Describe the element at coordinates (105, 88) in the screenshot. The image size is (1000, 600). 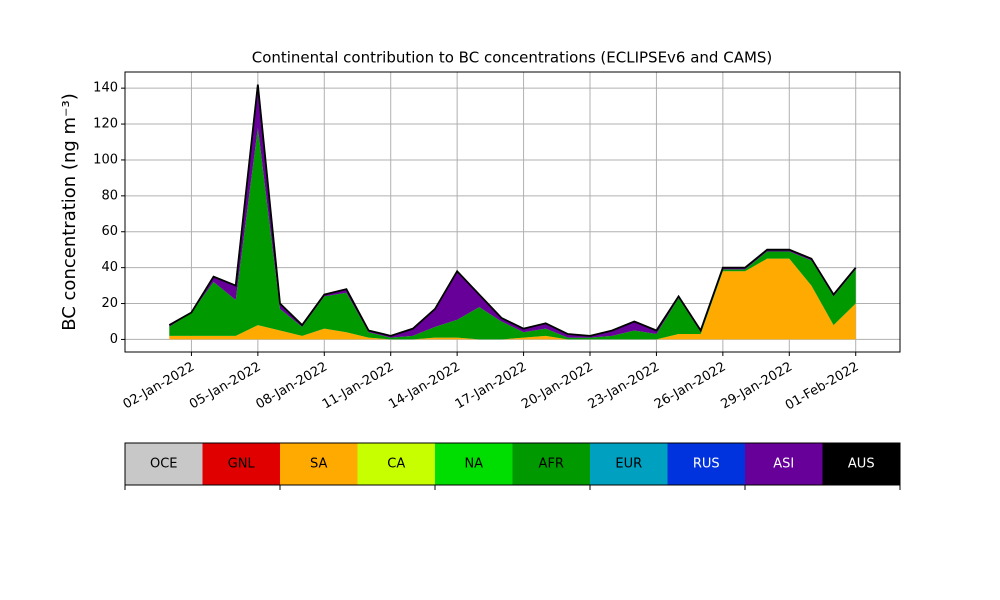
I see `y-tick-label: 140` at that location.